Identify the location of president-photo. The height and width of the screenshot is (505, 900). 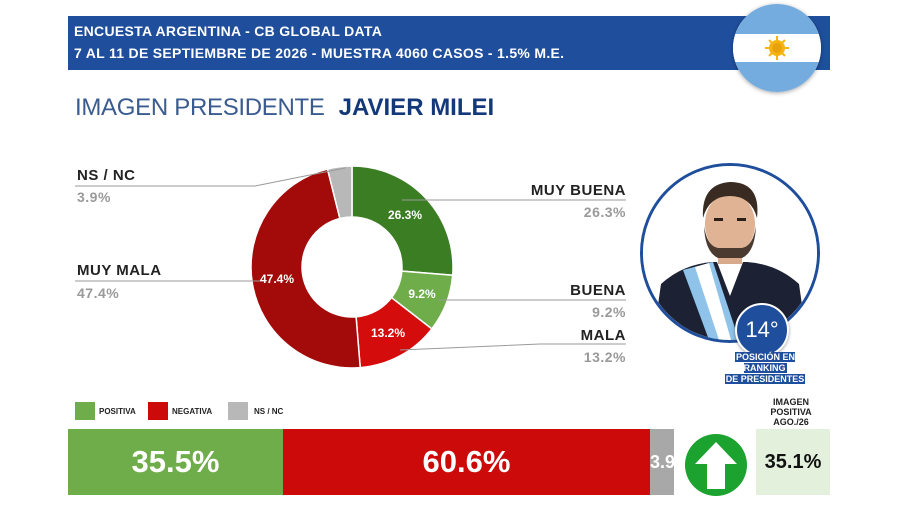
(730, 253).